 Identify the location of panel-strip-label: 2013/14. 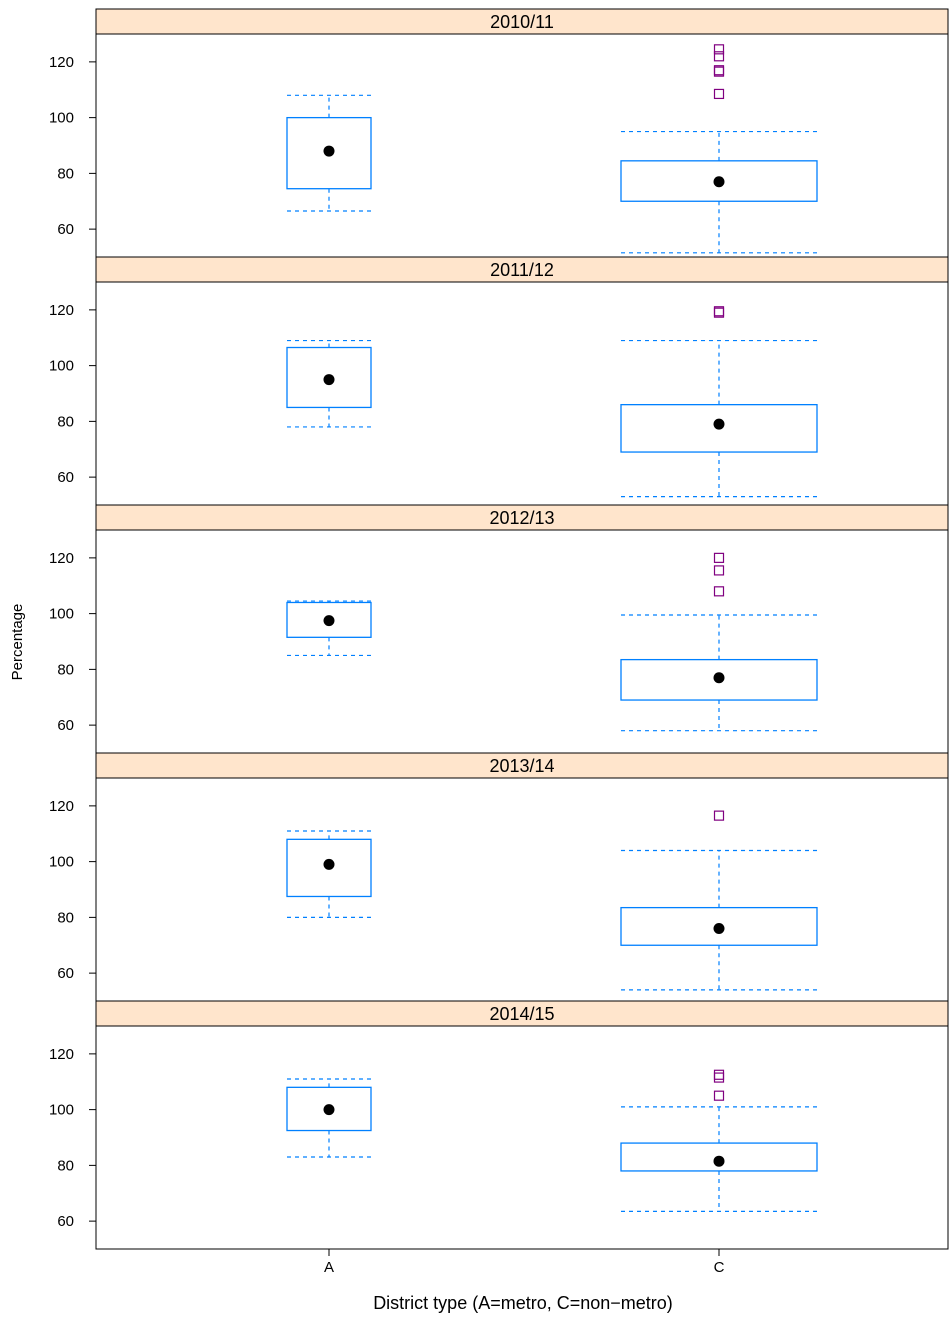
(521, 766).